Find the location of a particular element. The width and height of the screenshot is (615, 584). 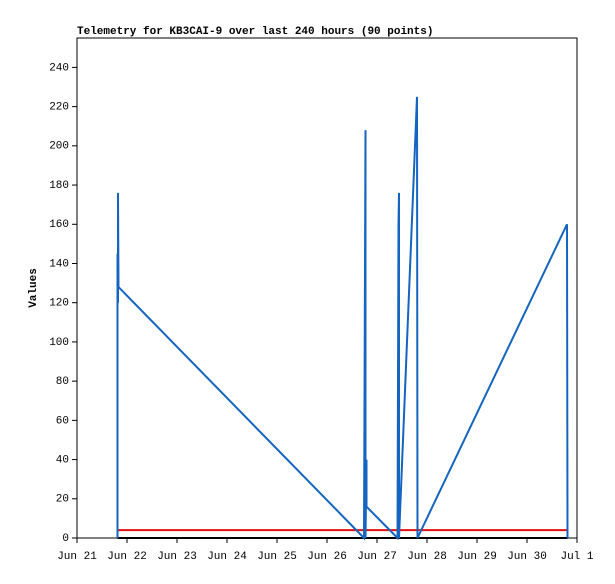

y-tick-label: 0 is located at coordinates (65, 539).